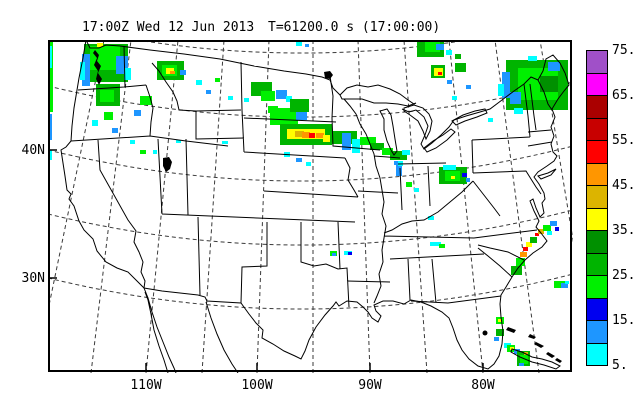  I want to click on bahamas-islands, so click(534, 345).